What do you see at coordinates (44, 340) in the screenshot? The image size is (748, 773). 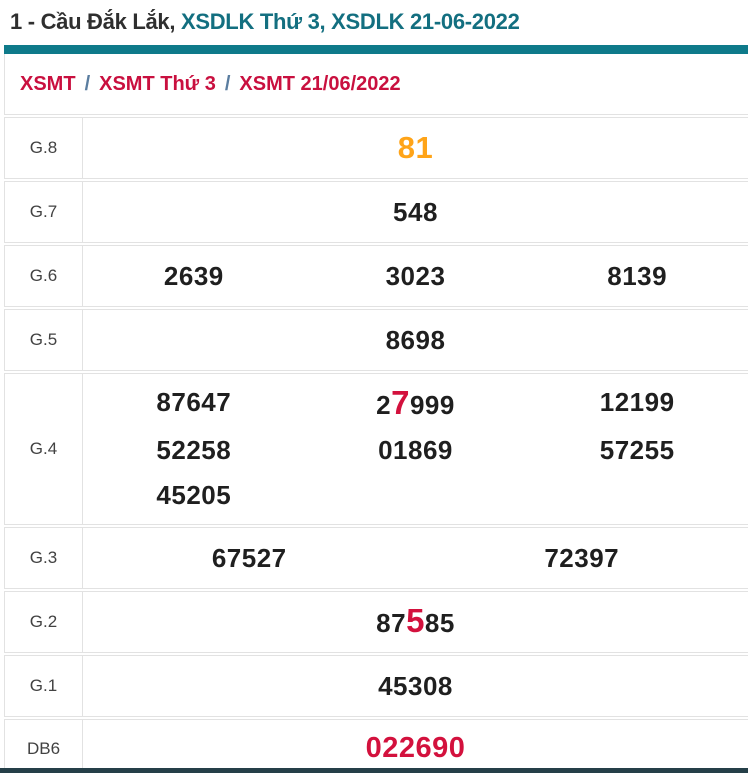 I see `prize-label: G.5` at bounding box center [44, 340].